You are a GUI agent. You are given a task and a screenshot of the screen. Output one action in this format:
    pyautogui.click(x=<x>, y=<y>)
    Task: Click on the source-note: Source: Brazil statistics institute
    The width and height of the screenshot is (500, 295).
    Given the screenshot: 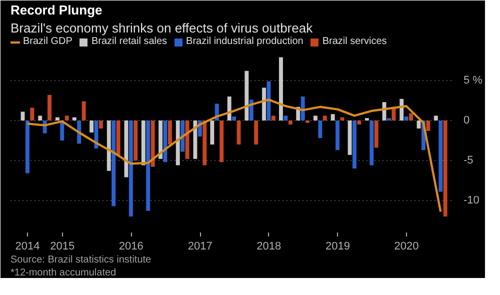 What is the action you would take?
    pyautogui.click(x=81, y=260)
    